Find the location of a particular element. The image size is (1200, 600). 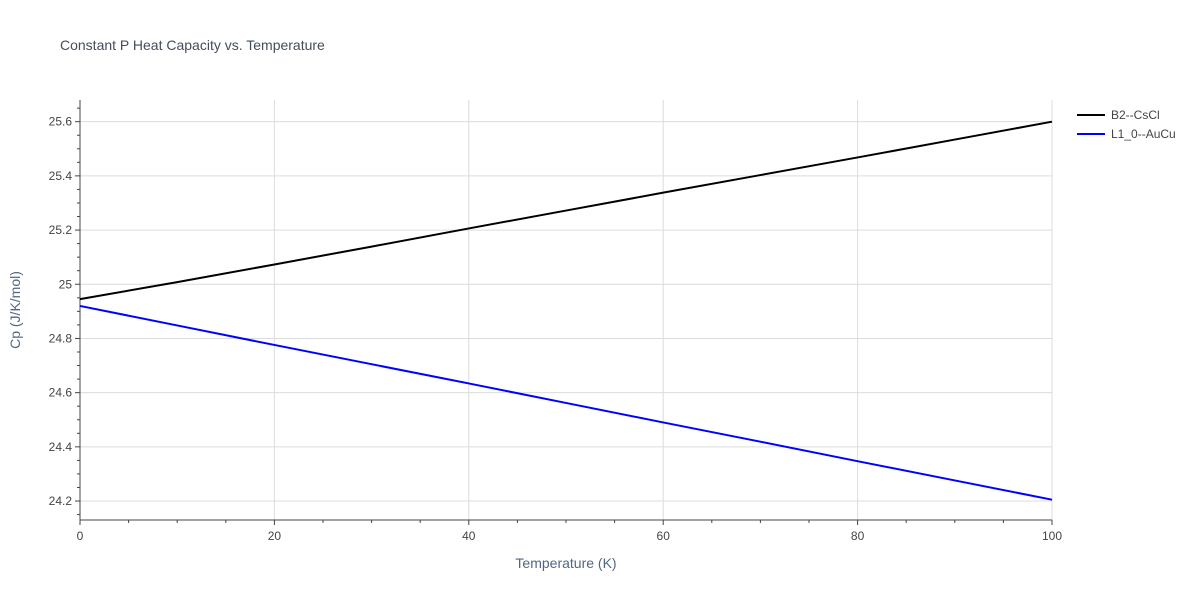

x-tick-label: 80 is located at coordinates (858, 536).